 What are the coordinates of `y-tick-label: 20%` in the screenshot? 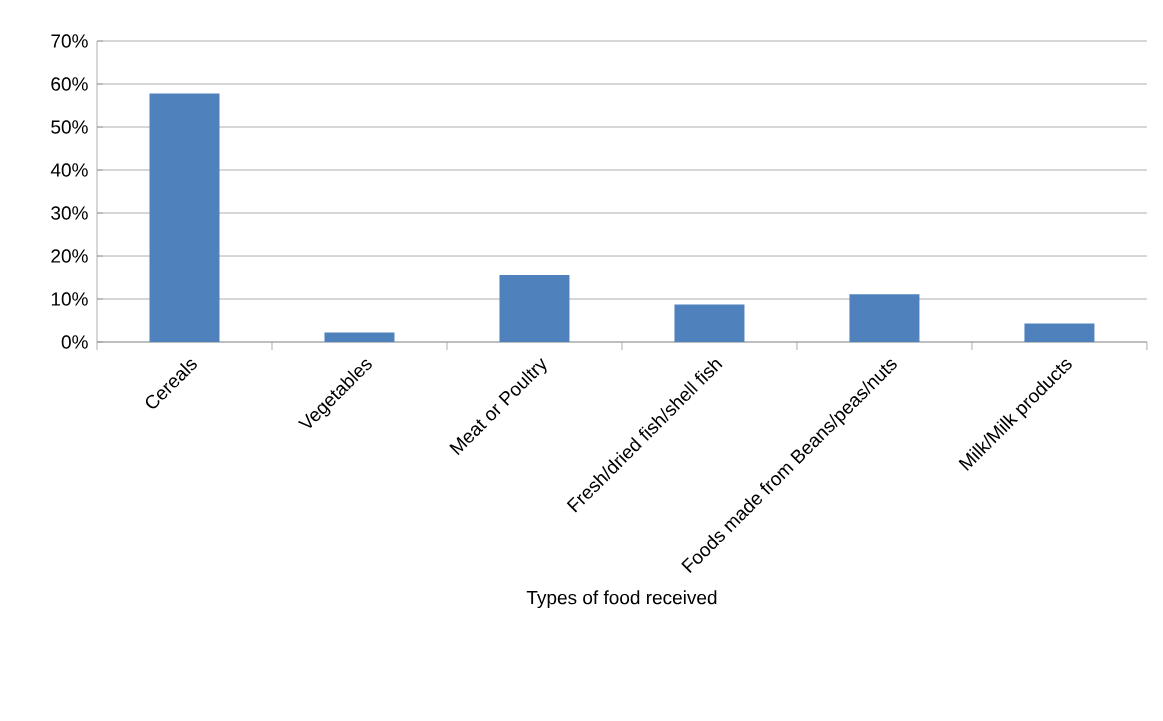 It's located at (69, 256).